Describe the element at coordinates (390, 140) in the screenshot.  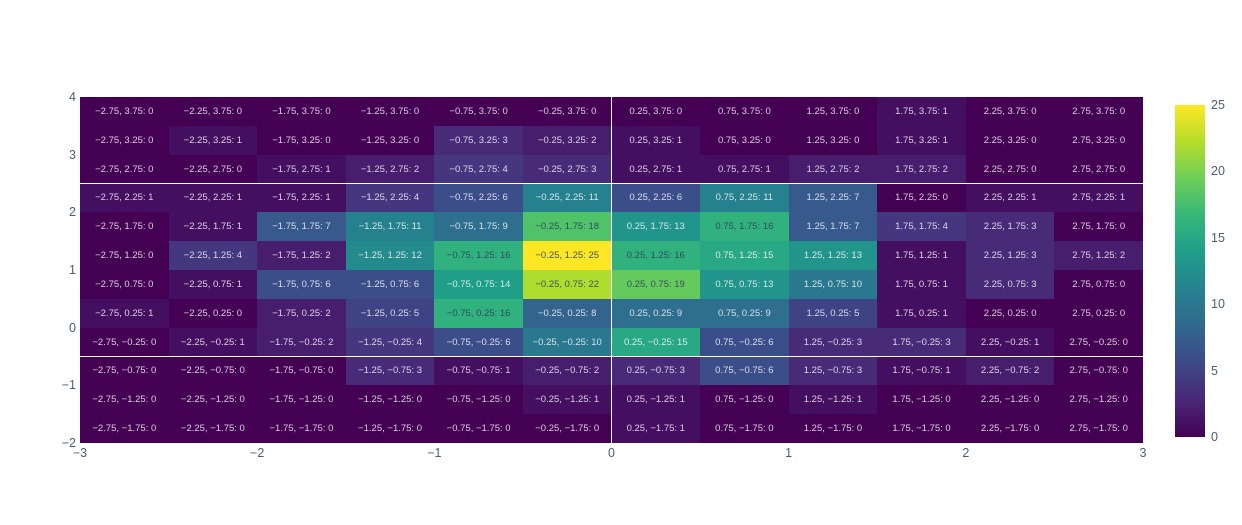
I see `heatmap-cell: −1.25, 3.25: 0` at that location.